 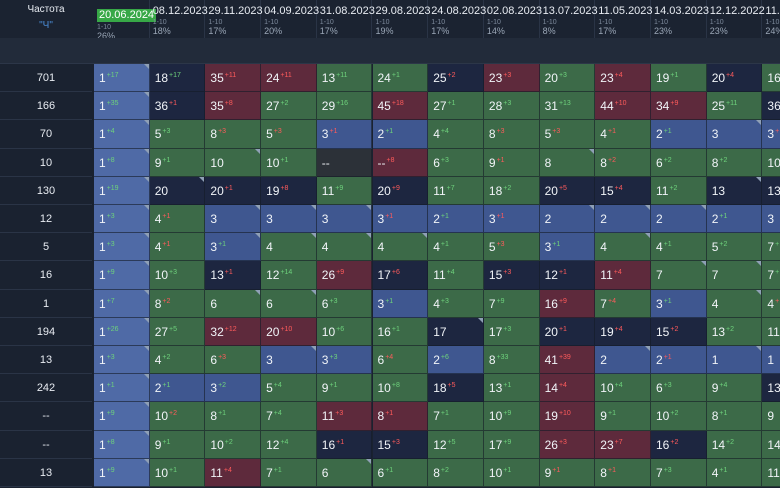 I want to click on table-cell: 12+1, so click(x=567, y=275).